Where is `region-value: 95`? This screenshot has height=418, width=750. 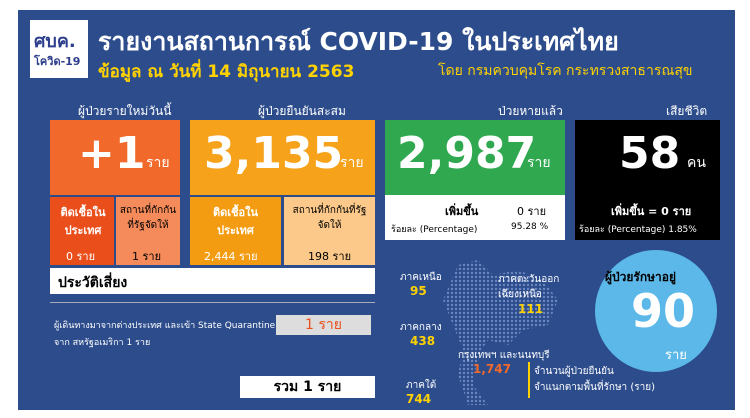 region-value: 95 is located at coordinates (418, 291).